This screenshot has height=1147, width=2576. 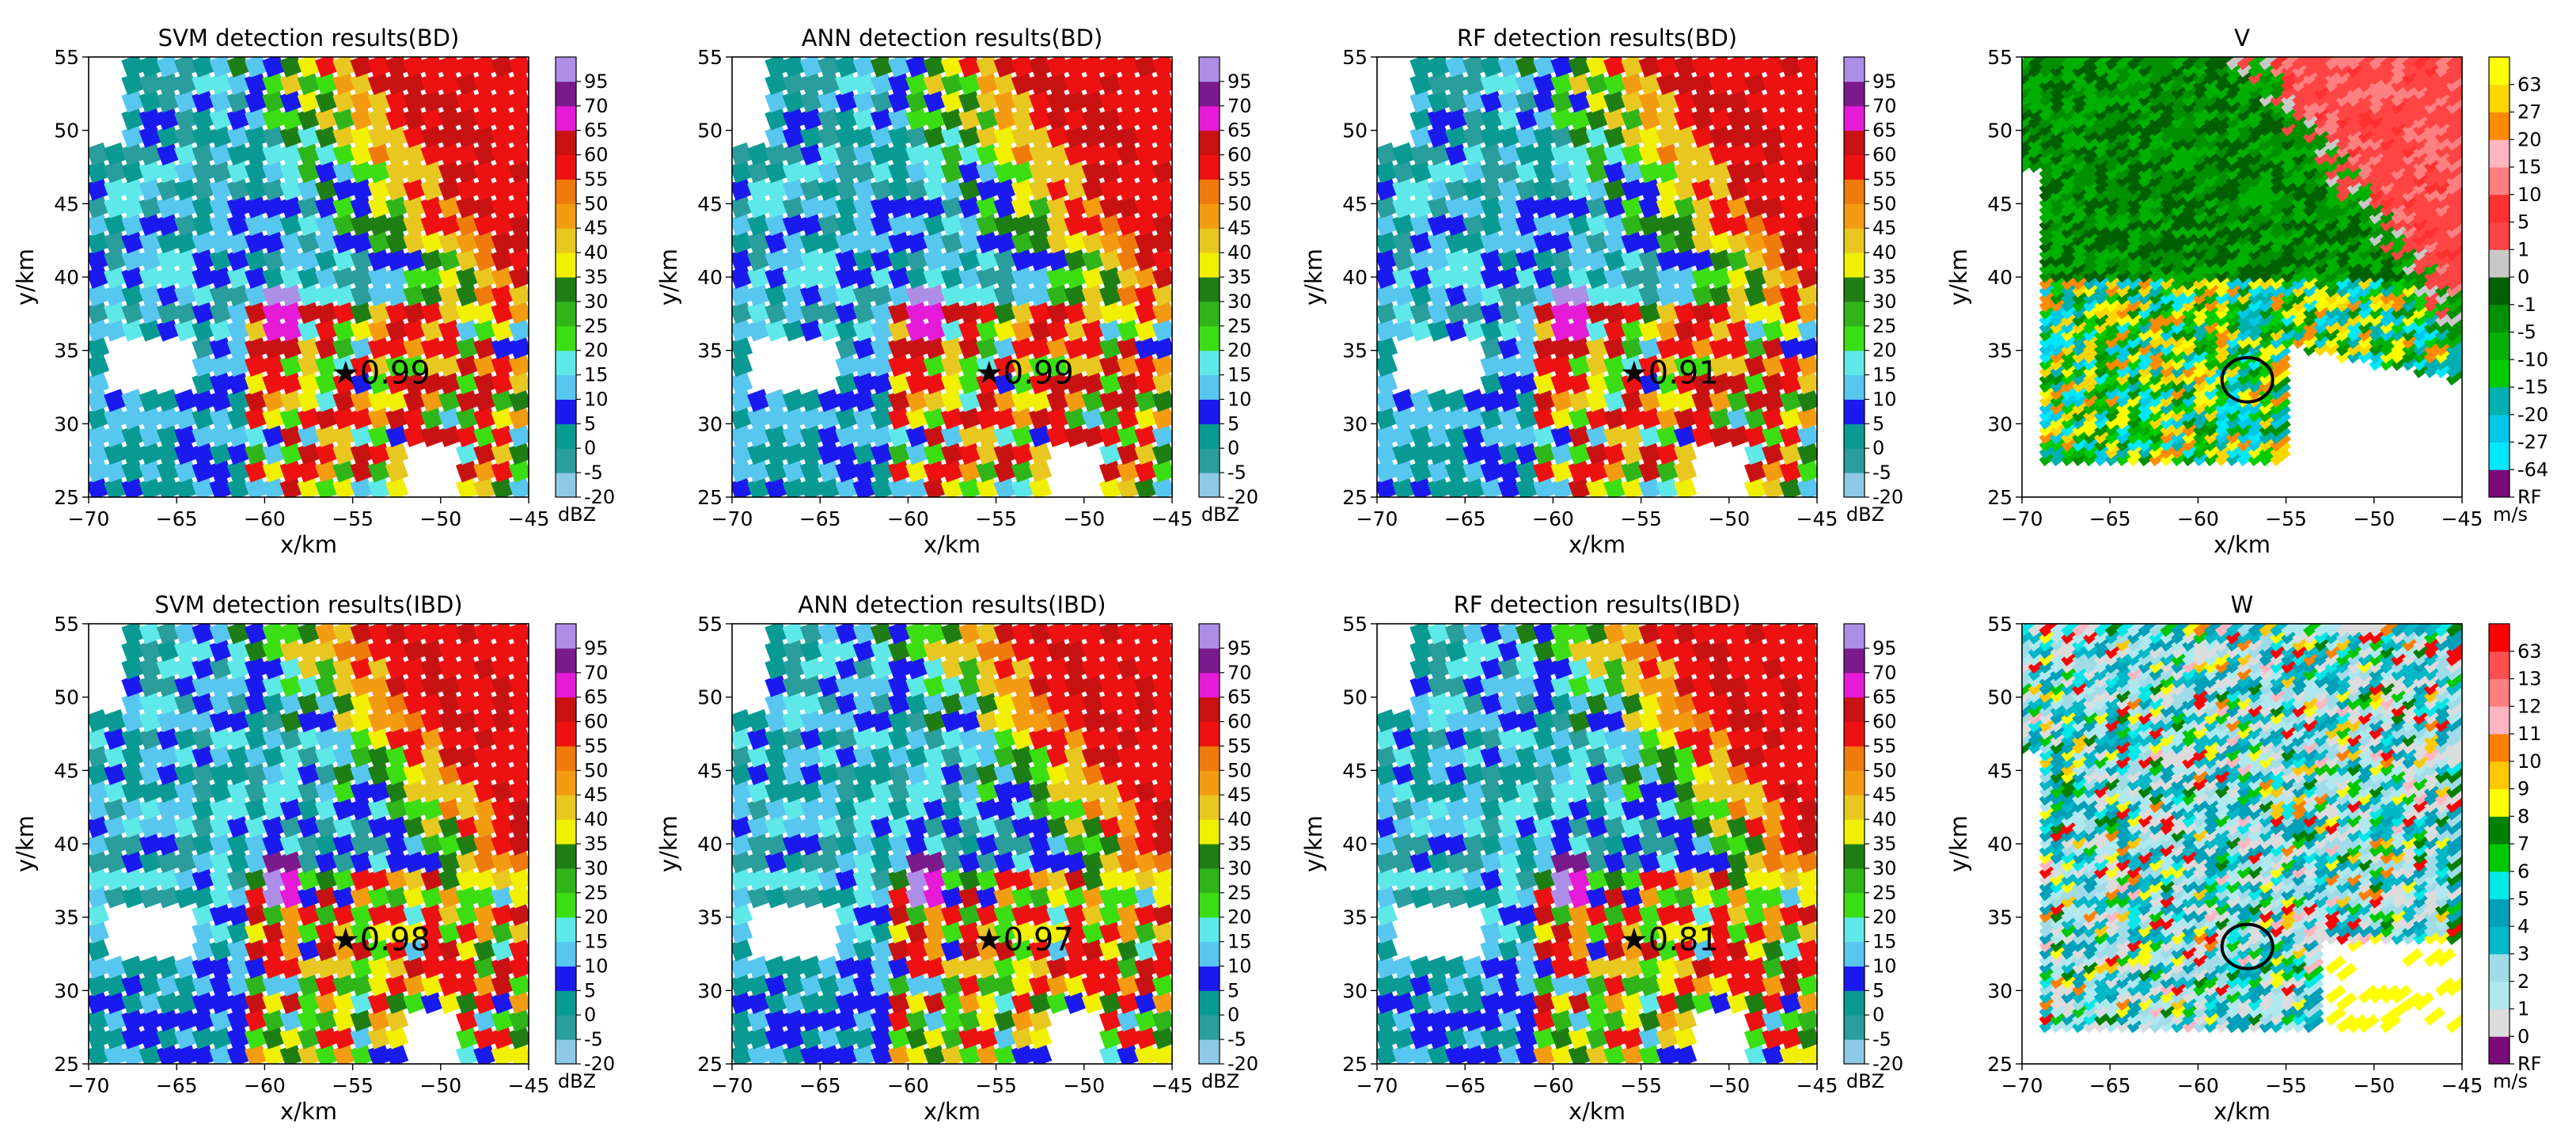 I want to click on x-axis-label: x/km, so click(x=1597, y=544).